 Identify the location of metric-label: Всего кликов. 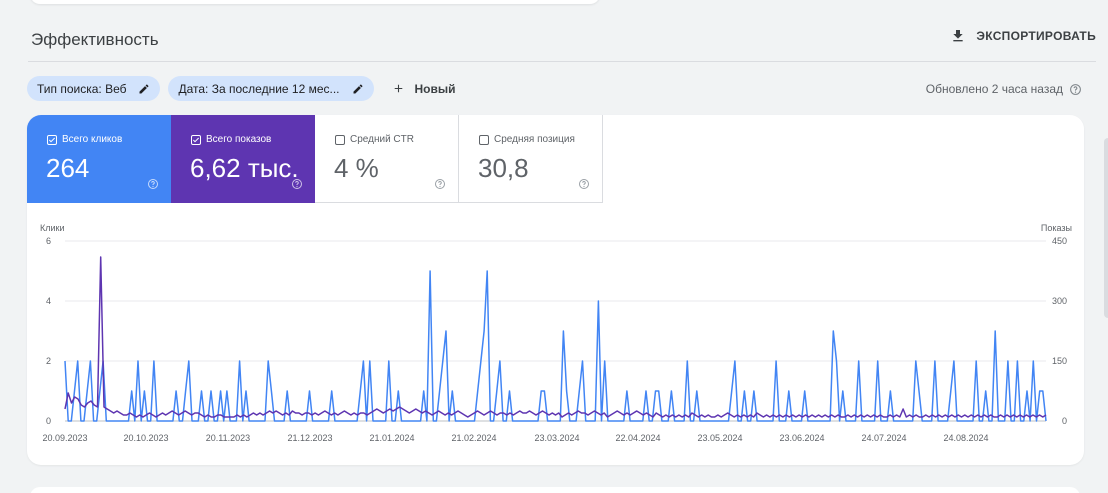
(92, 139).